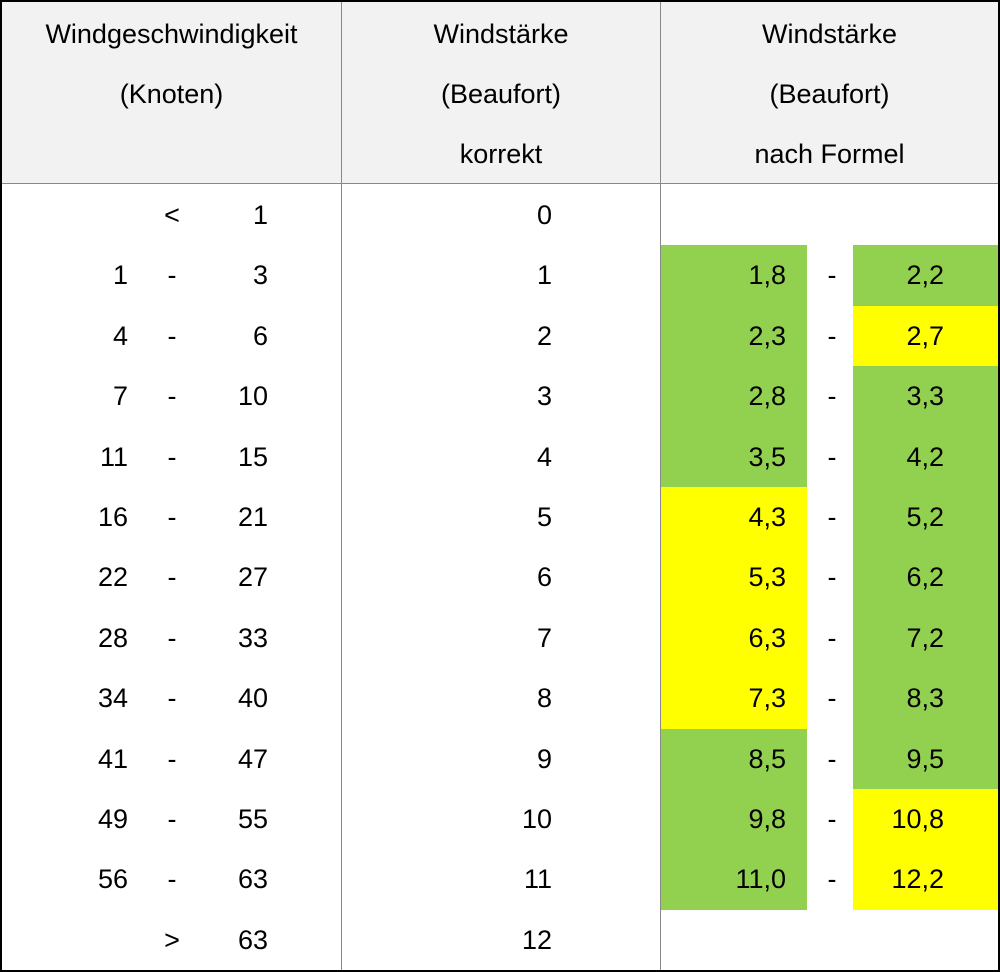 The height and width of the screenshot is (972, 1000). What do you see at coordinates (660, 486) in the screenshot?
I see `column-divider` at bounding box center [660, 486].